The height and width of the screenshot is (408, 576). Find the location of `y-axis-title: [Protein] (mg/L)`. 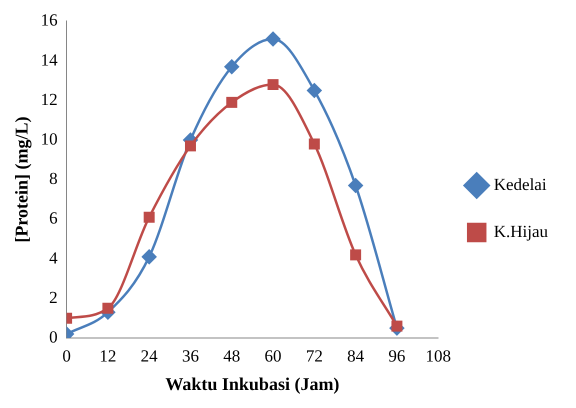

y-axis-title: [Protein] (mg/L) is located at coordinates (21, 179).